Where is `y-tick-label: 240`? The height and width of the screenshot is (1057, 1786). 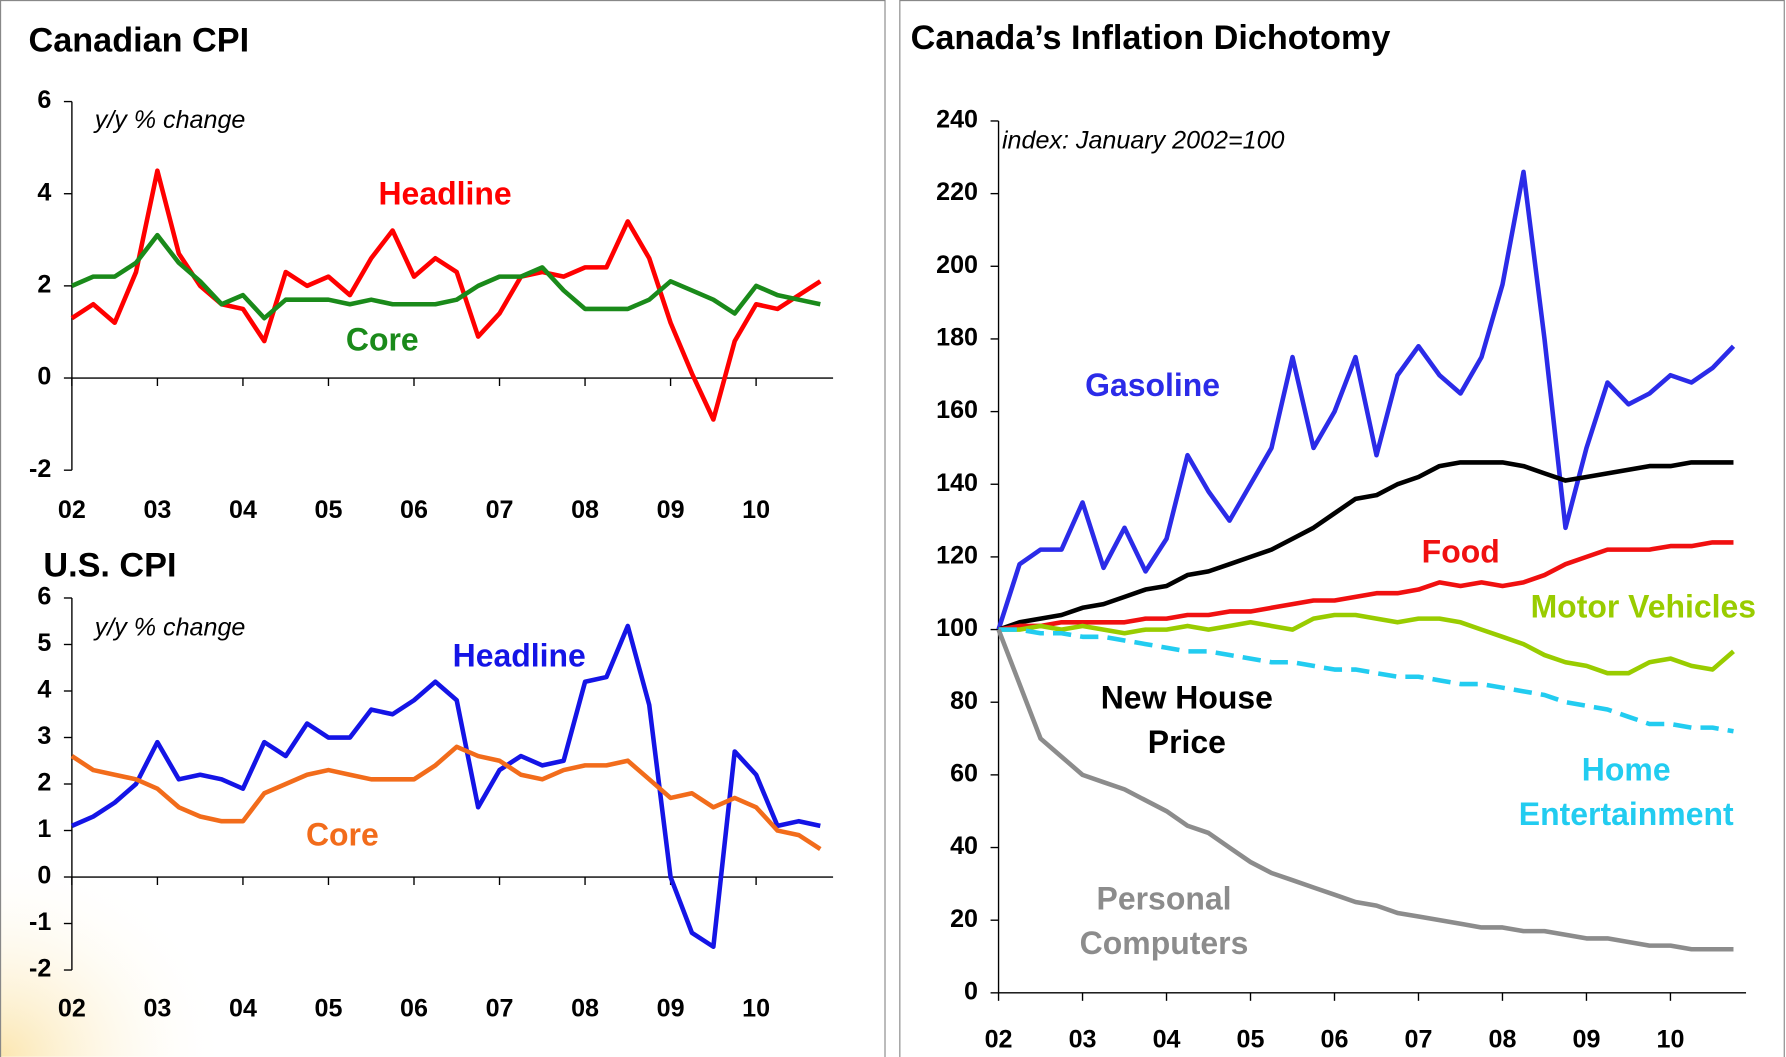
y-tick-label: 240 is located at coordinates (957, 120).